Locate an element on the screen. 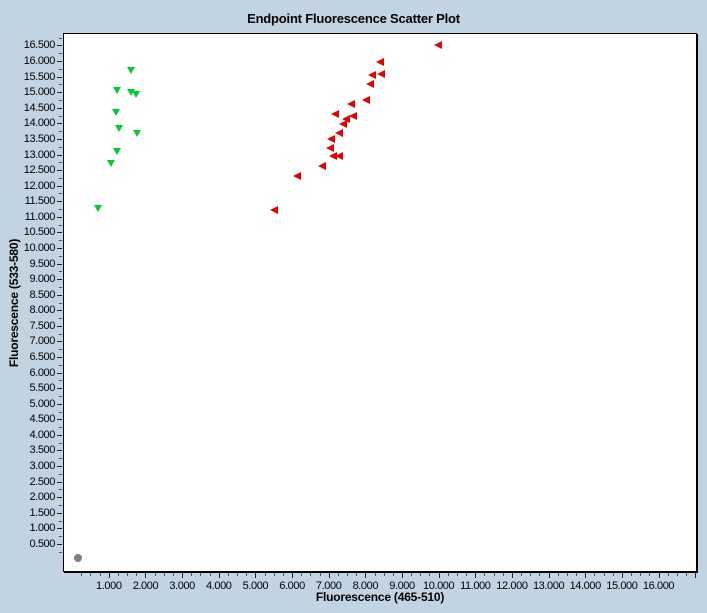 This screenshot has height=613, width=707. y-tick-label: 8.000 is located at coordinates (42, 310).